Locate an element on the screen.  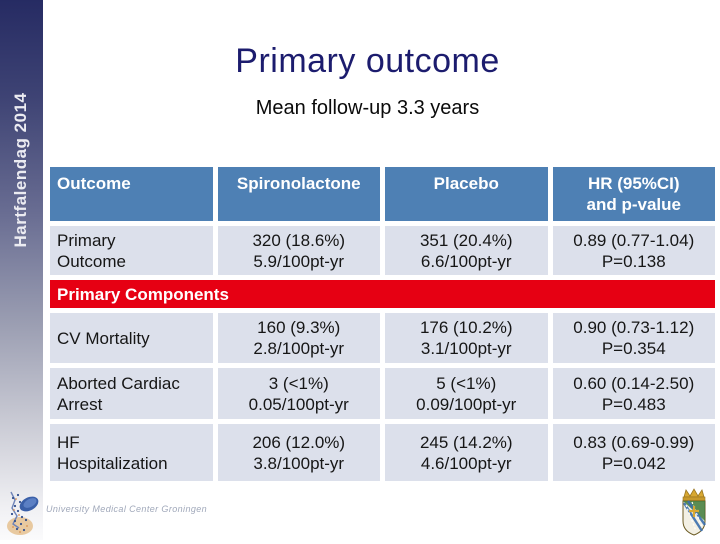
groningen-crest-icon is located at coordinates (694, 515).